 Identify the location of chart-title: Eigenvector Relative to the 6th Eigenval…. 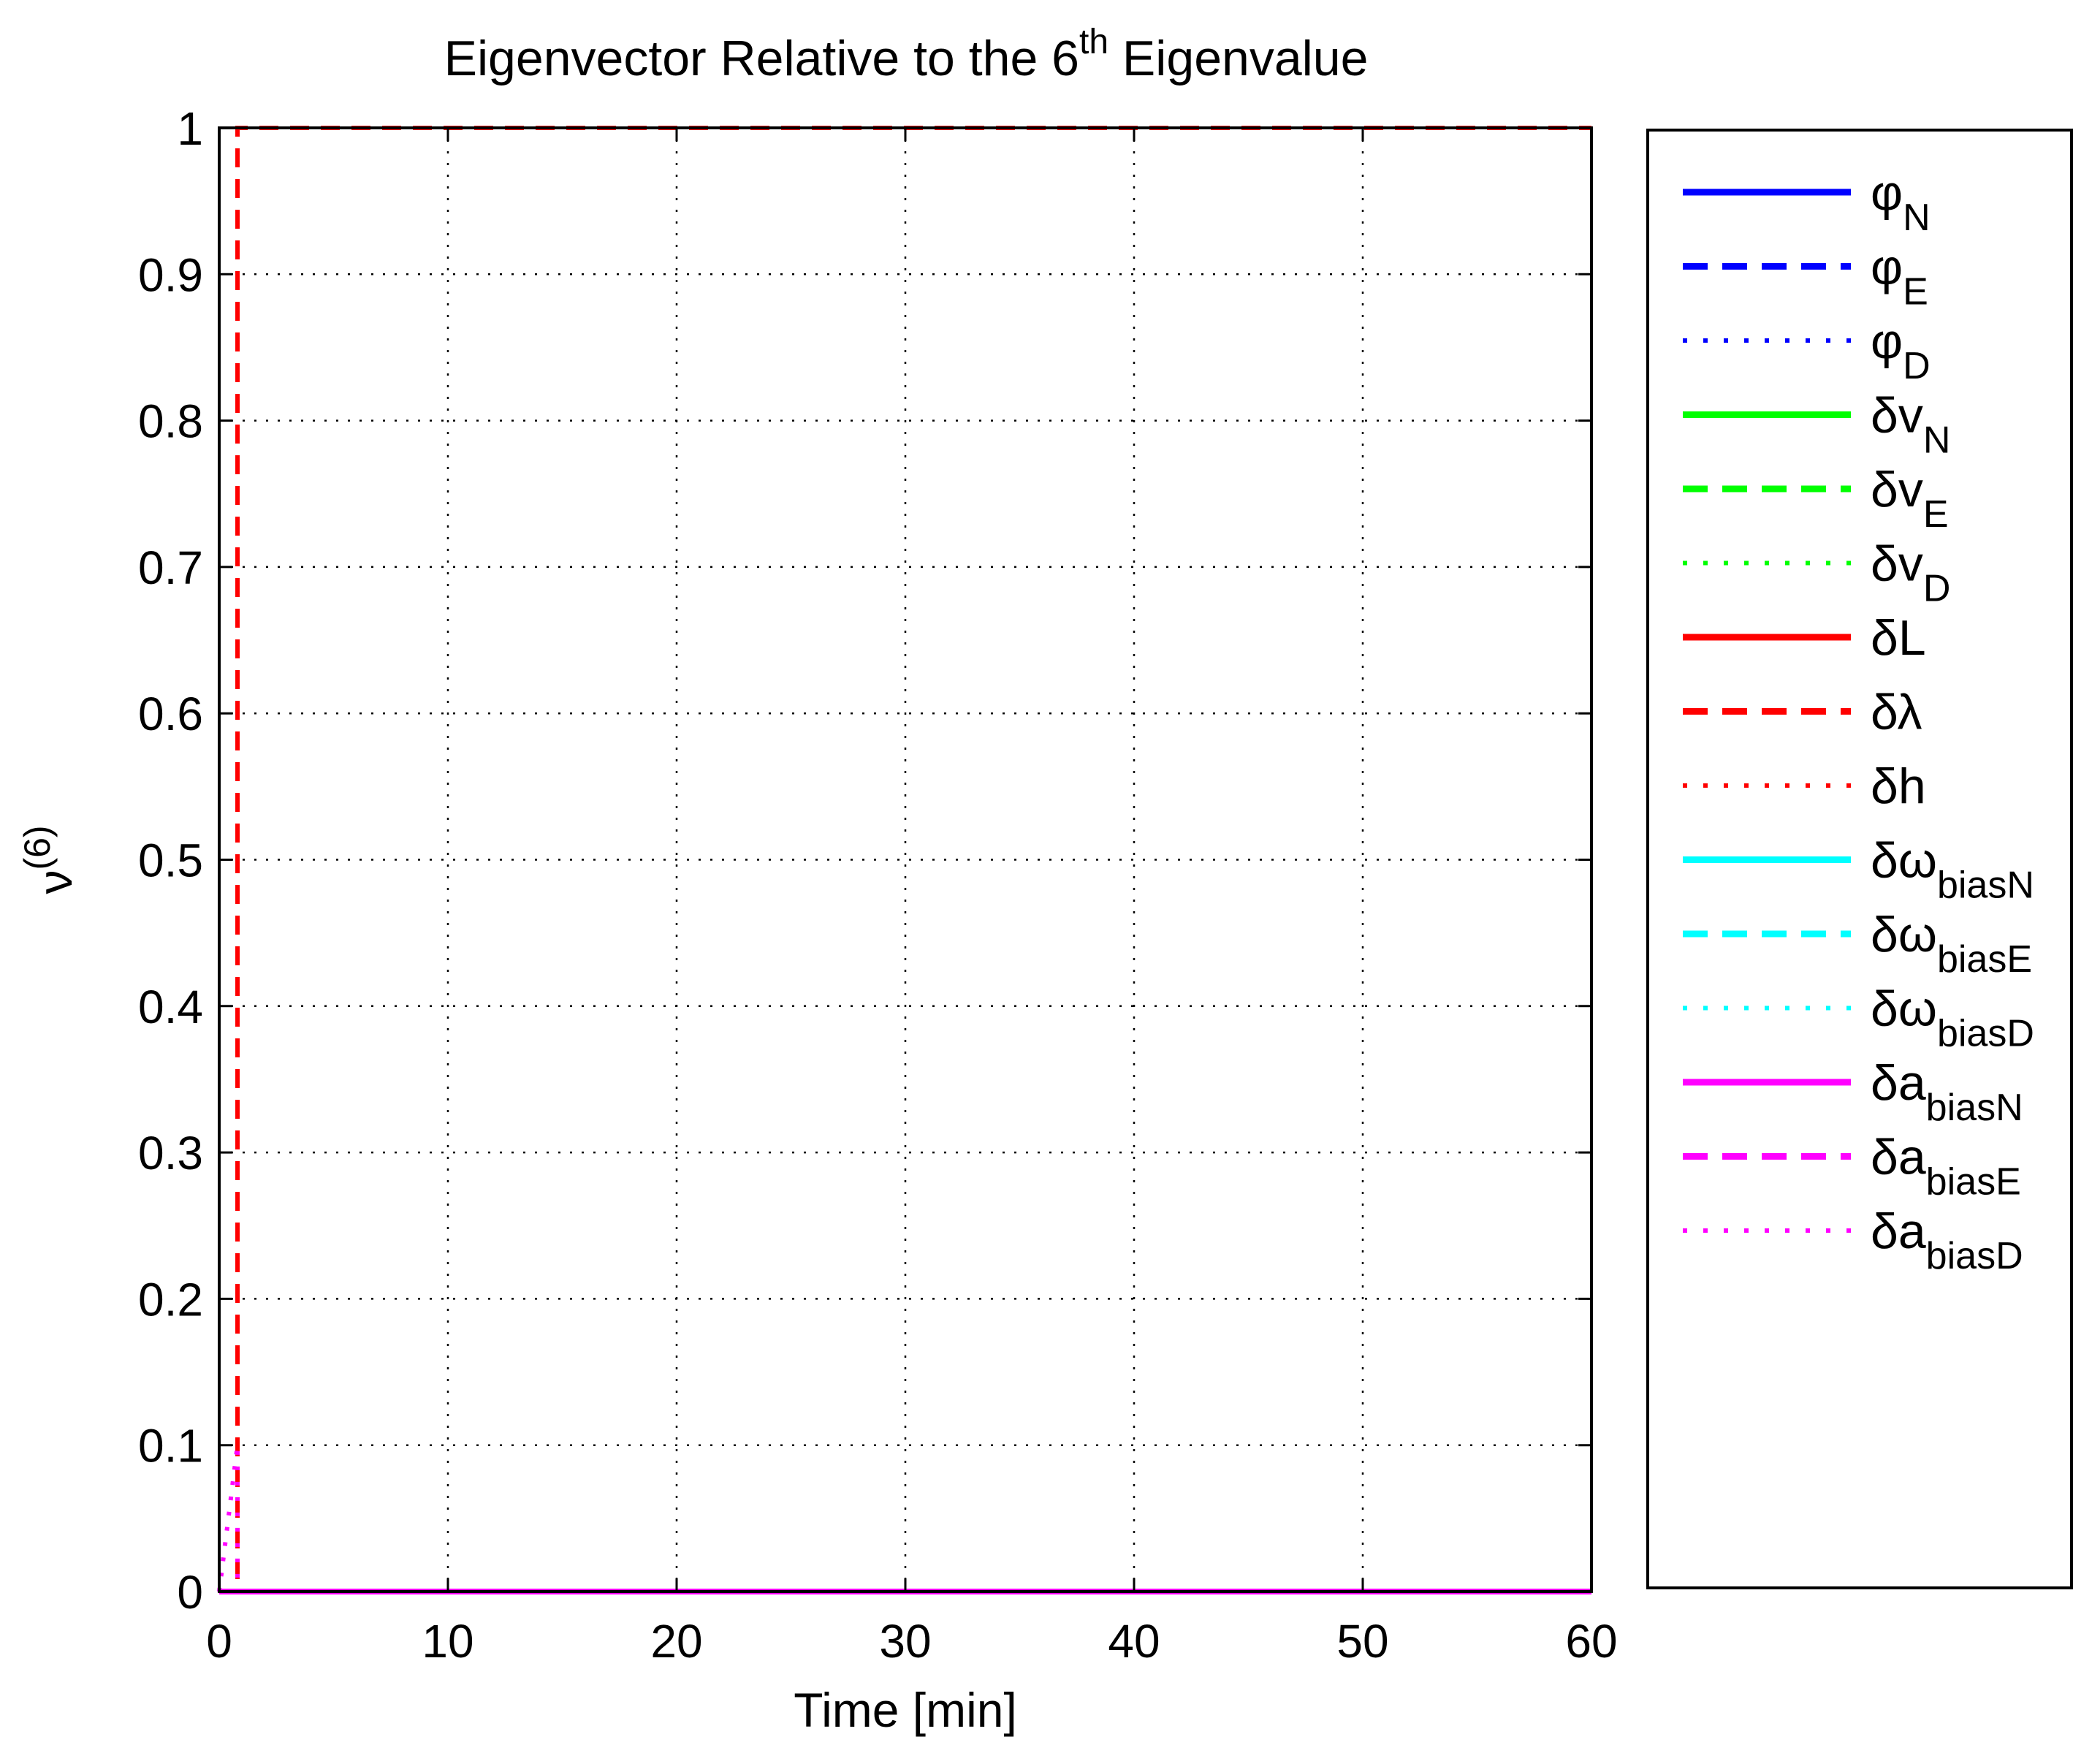
(906, 54).